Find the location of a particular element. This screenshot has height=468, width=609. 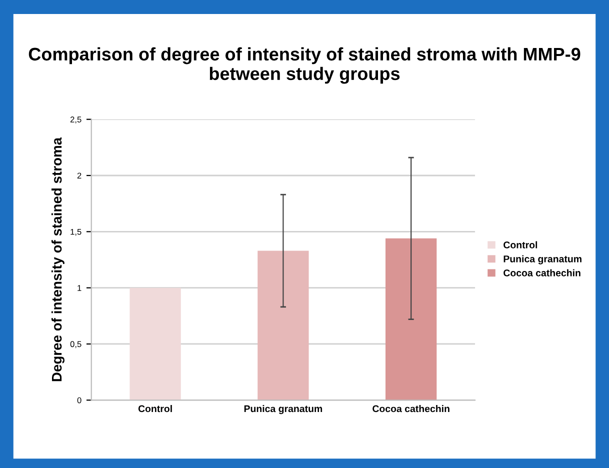

legend-label: Cocoa cathechin is located at coordinates (542, 272).